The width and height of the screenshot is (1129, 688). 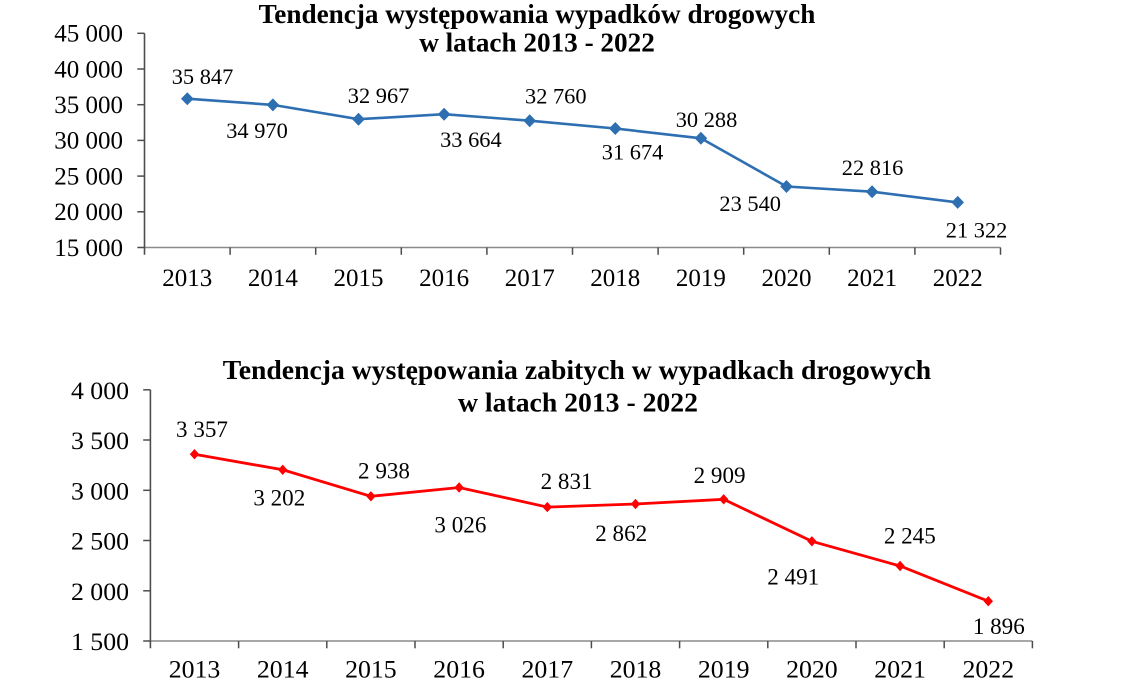 I want to click on svg-text: 45 000, so click(x=88, y=34).